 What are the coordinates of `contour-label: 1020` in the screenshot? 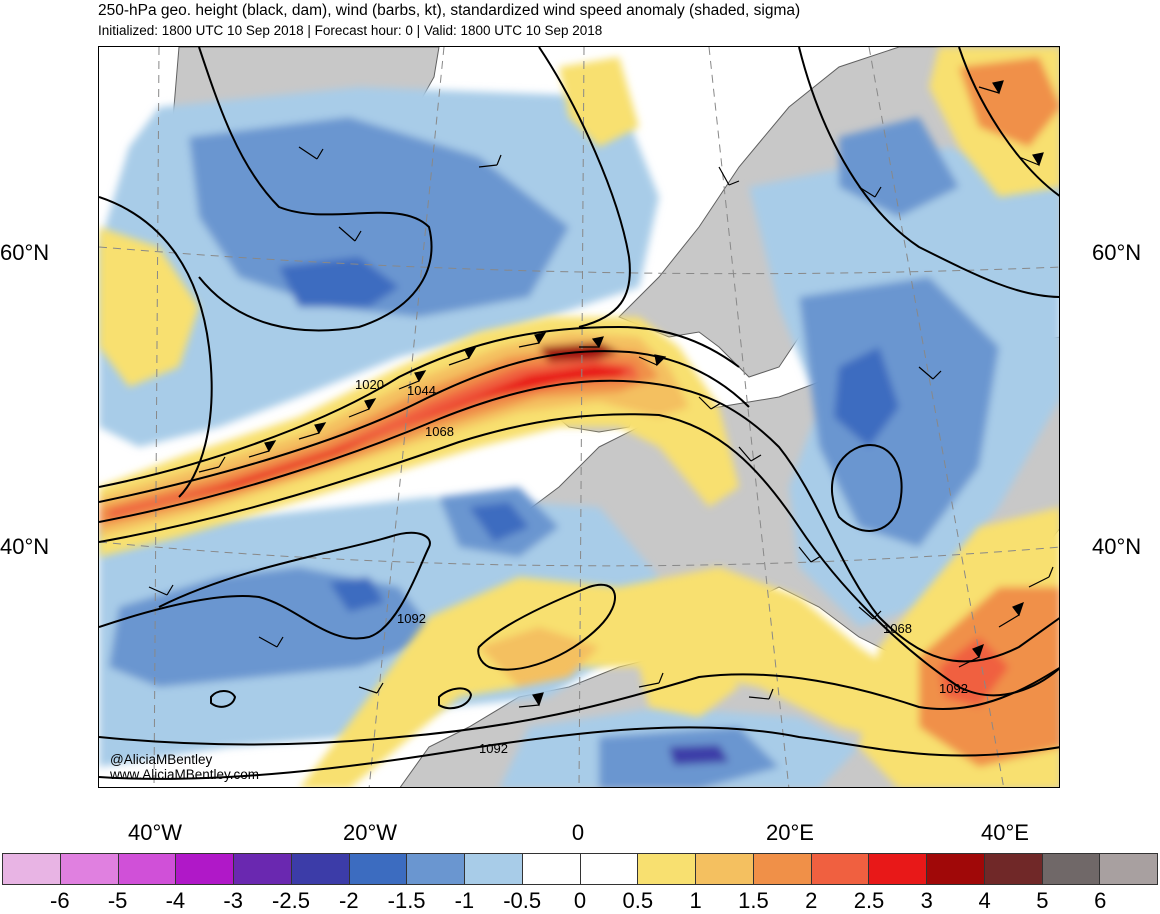 It's located at (369, 384).